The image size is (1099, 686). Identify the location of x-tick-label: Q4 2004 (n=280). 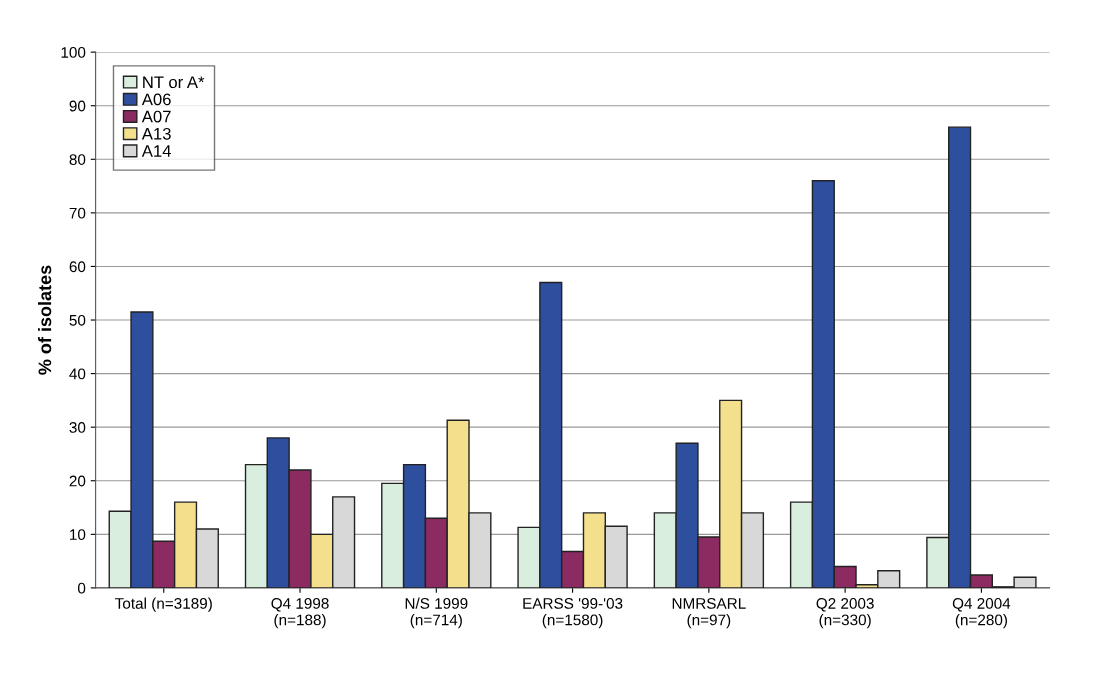
(981, 613).